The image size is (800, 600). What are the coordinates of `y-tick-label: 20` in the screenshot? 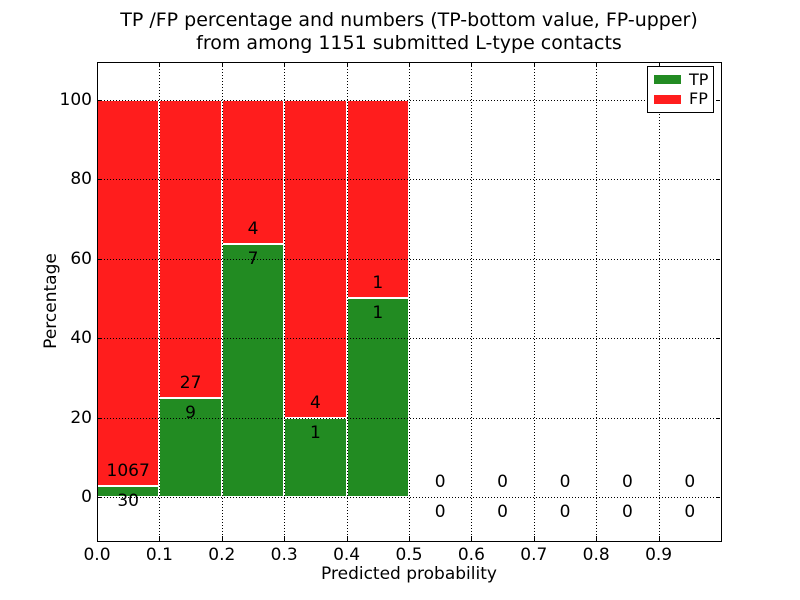 It's located at (81, 417).